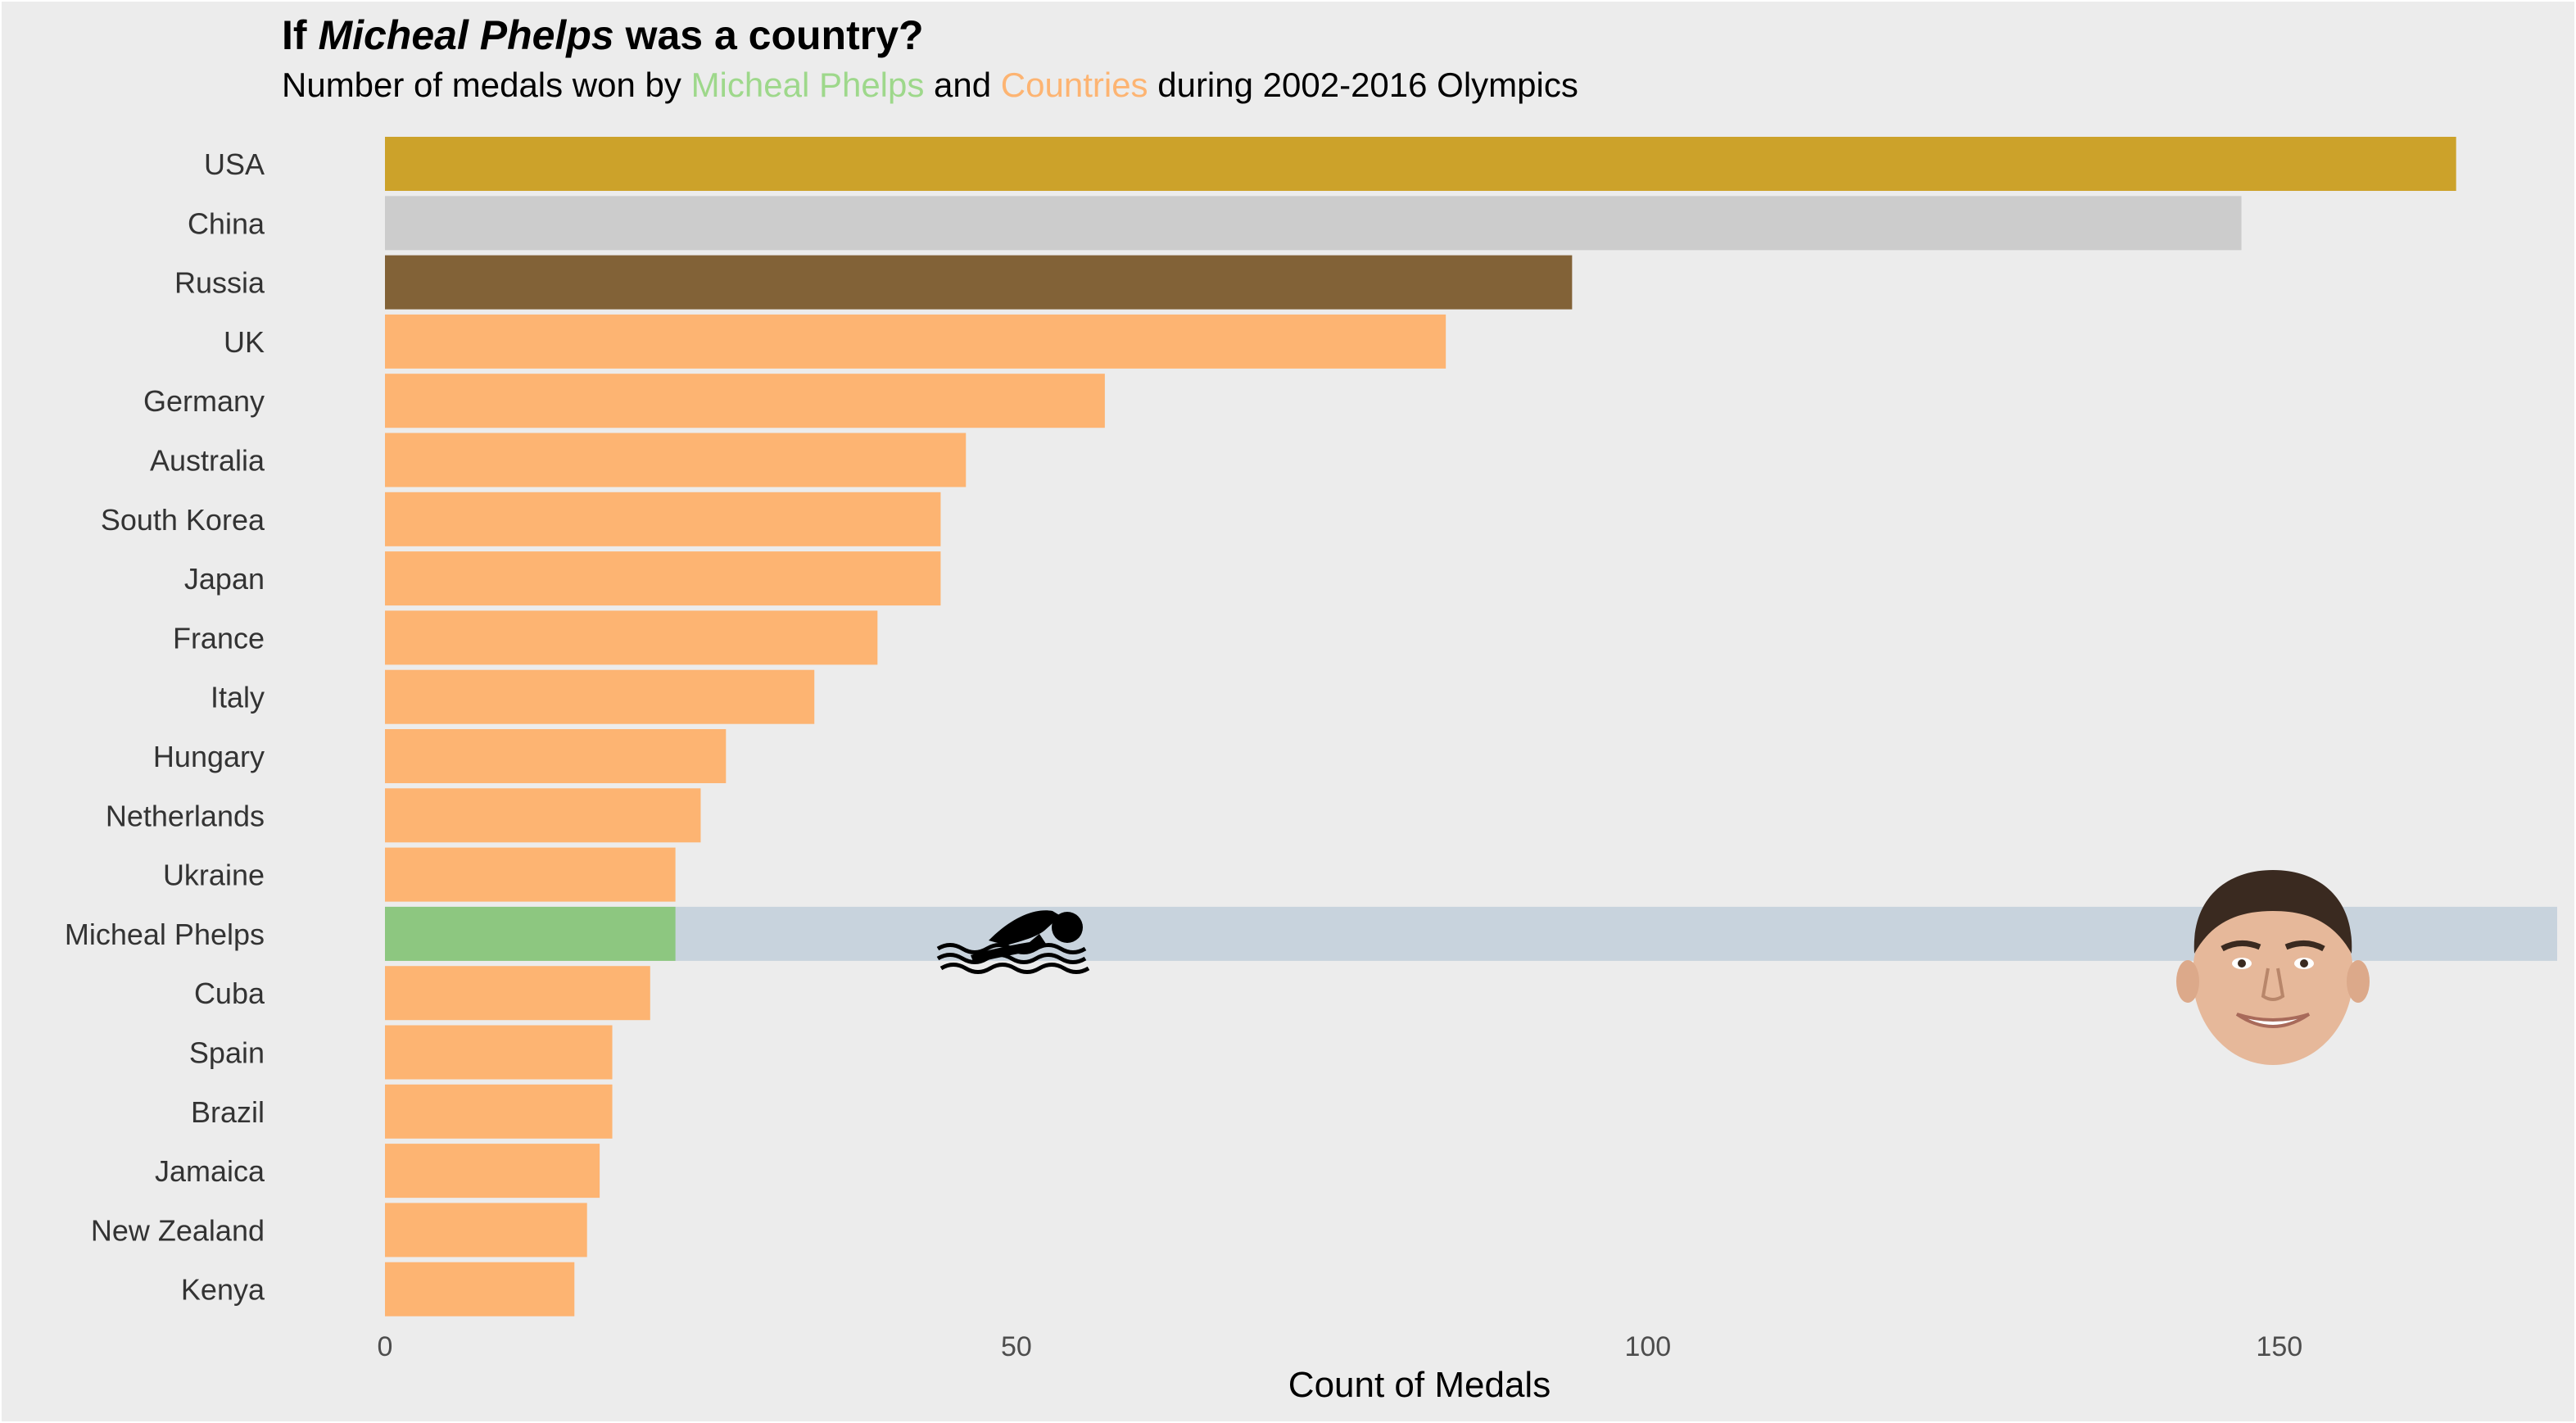 This screenshot has height=1423, width=2576. What do you see at coordinates (228, 1112) in the screenshot?
I see `category-label-brazil: Brazil` at bounding box center [228, 1112].